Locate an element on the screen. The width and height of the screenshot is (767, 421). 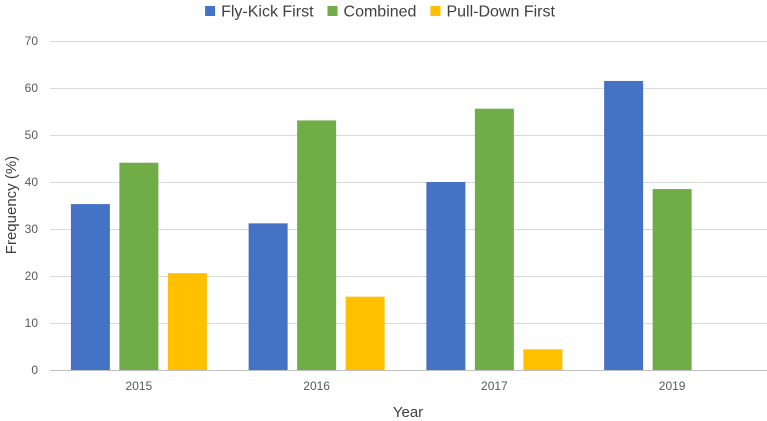
legend-label-pull-down-first: Pull-Down First is located at coordinates (500, 12).